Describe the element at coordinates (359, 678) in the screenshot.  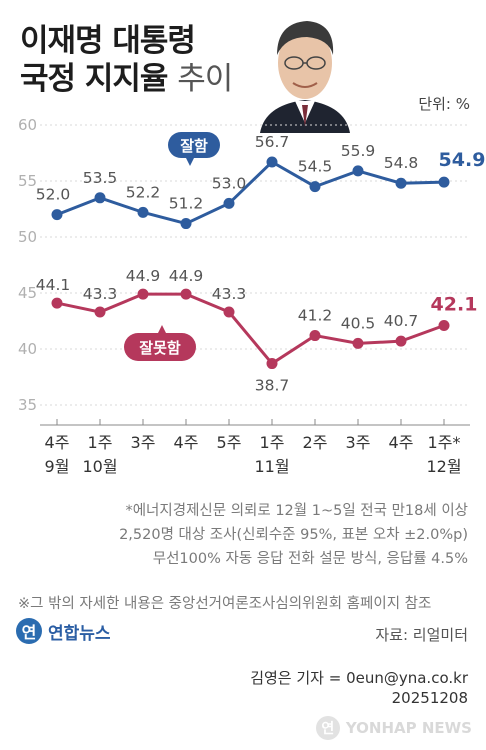
I see `reporter: 김영은 기자 = 0eun@yna.co.kr` at that location.